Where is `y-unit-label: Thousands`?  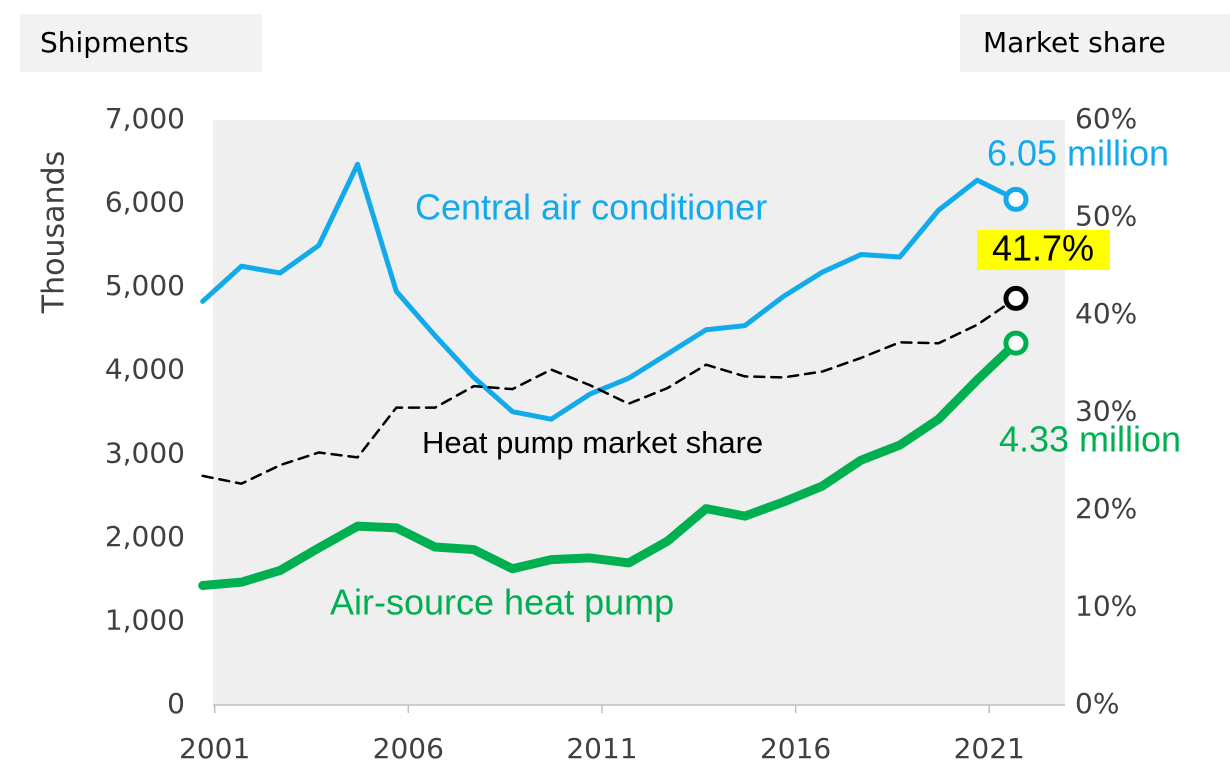
y-unit-label: Thousands is located at coordinates (54, 232).